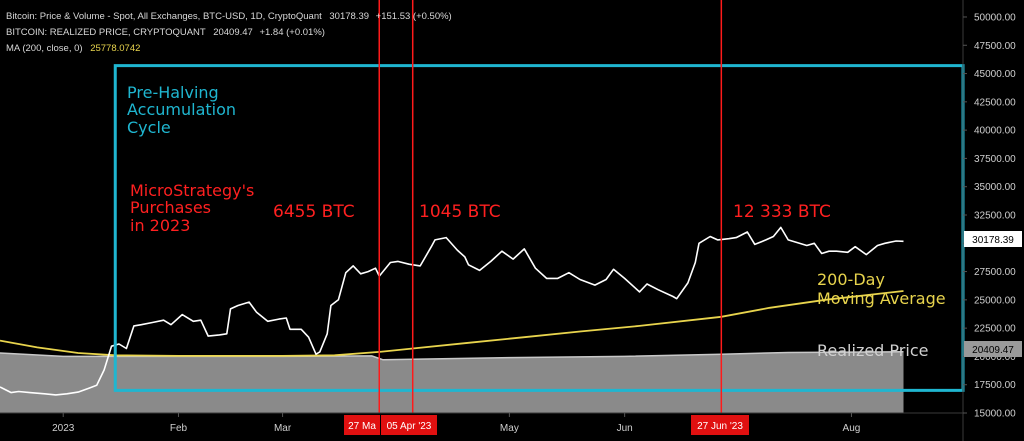 The image size is (1024, 441). Describe the element at coordinates (782, 212) in the screenshot. I see `purchase-3-label: 12 333 BTC` at that location.